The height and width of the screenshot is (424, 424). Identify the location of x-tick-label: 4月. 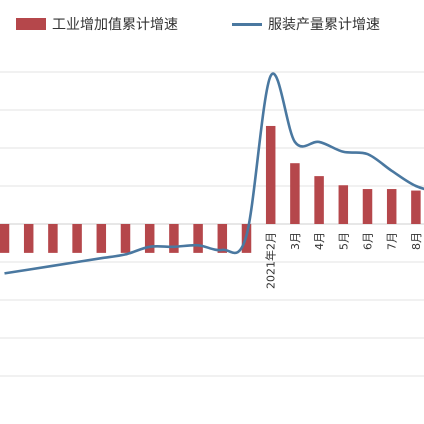
(319, 241).